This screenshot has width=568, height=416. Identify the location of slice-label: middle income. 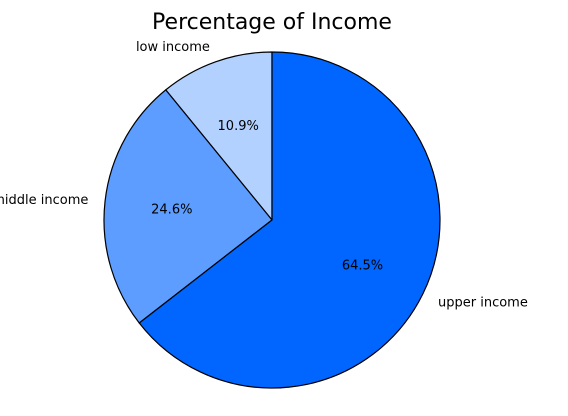
(44, 200).